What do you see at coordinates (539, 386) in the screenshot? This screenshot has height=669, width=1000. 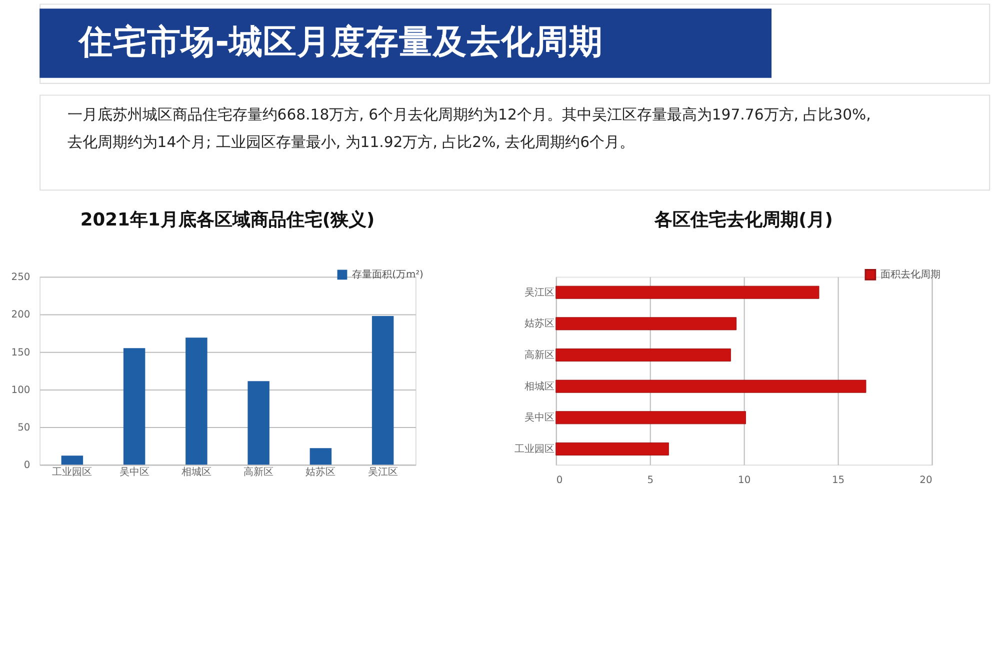 I see `y-tick-label: 相城区` at bounding box center [539, 386].